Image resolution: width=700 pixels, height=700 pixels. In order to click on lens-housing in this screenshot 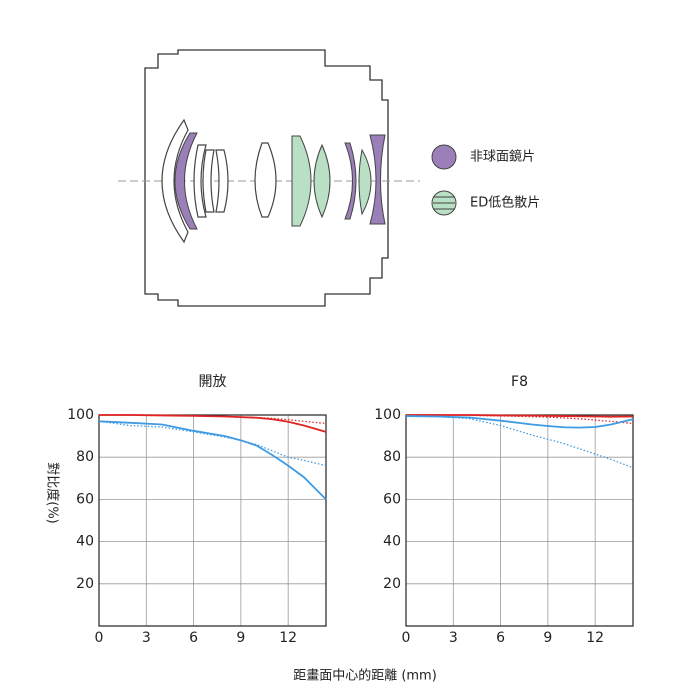, I will do `click(266, 178)`.